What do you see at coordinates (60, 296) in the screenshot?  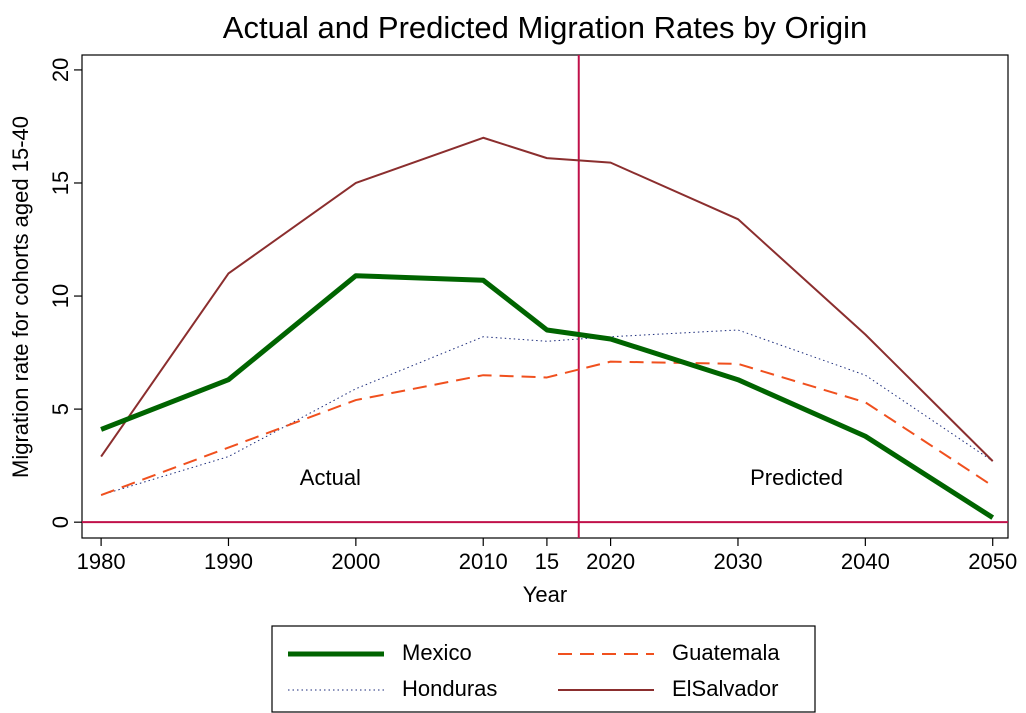 I see `y-tick-label: 10` at bounding box center [60, 296].